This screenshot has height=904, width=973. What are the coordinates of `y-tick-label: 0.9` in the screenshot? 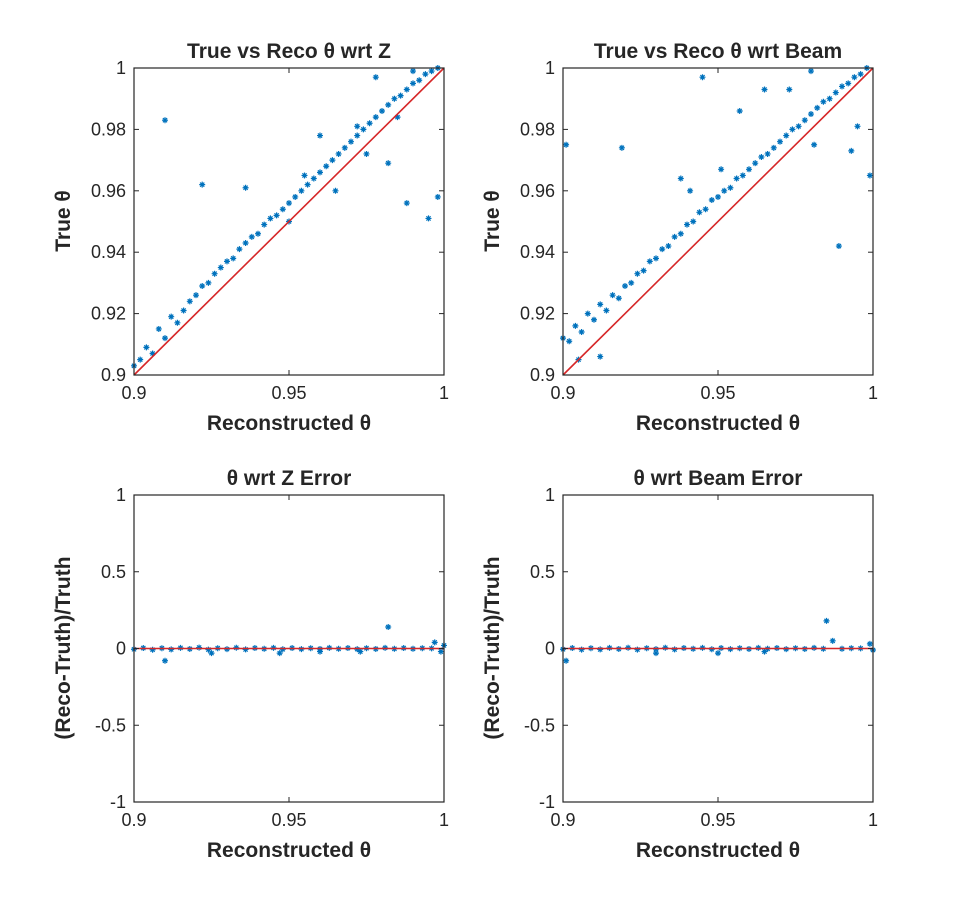 It's located at (542, 375).